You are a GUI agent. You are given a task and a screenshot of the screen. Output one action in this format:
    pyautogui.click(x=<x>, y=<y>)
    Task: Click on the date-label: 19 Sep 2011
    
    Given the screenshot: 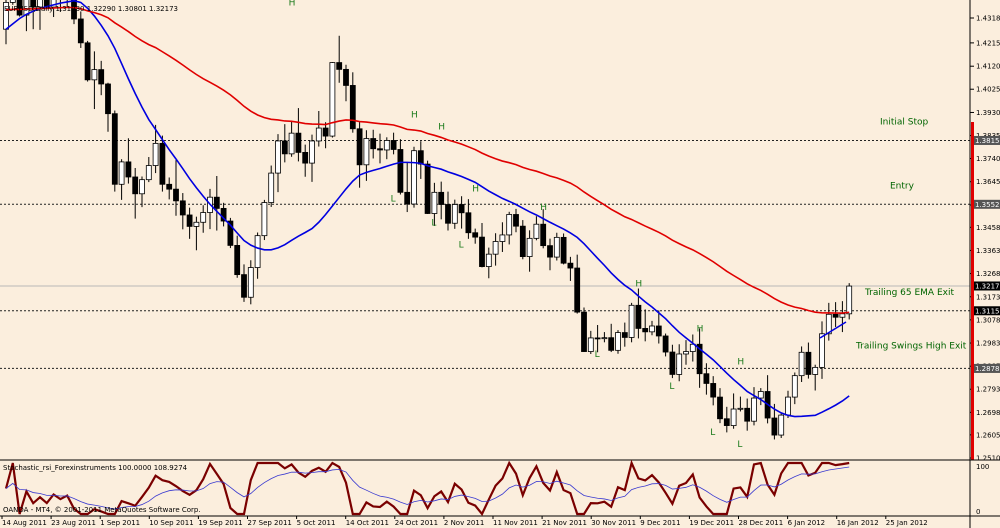 What is the action you would take?
    pyautogui.click(x=220, y=523)
    